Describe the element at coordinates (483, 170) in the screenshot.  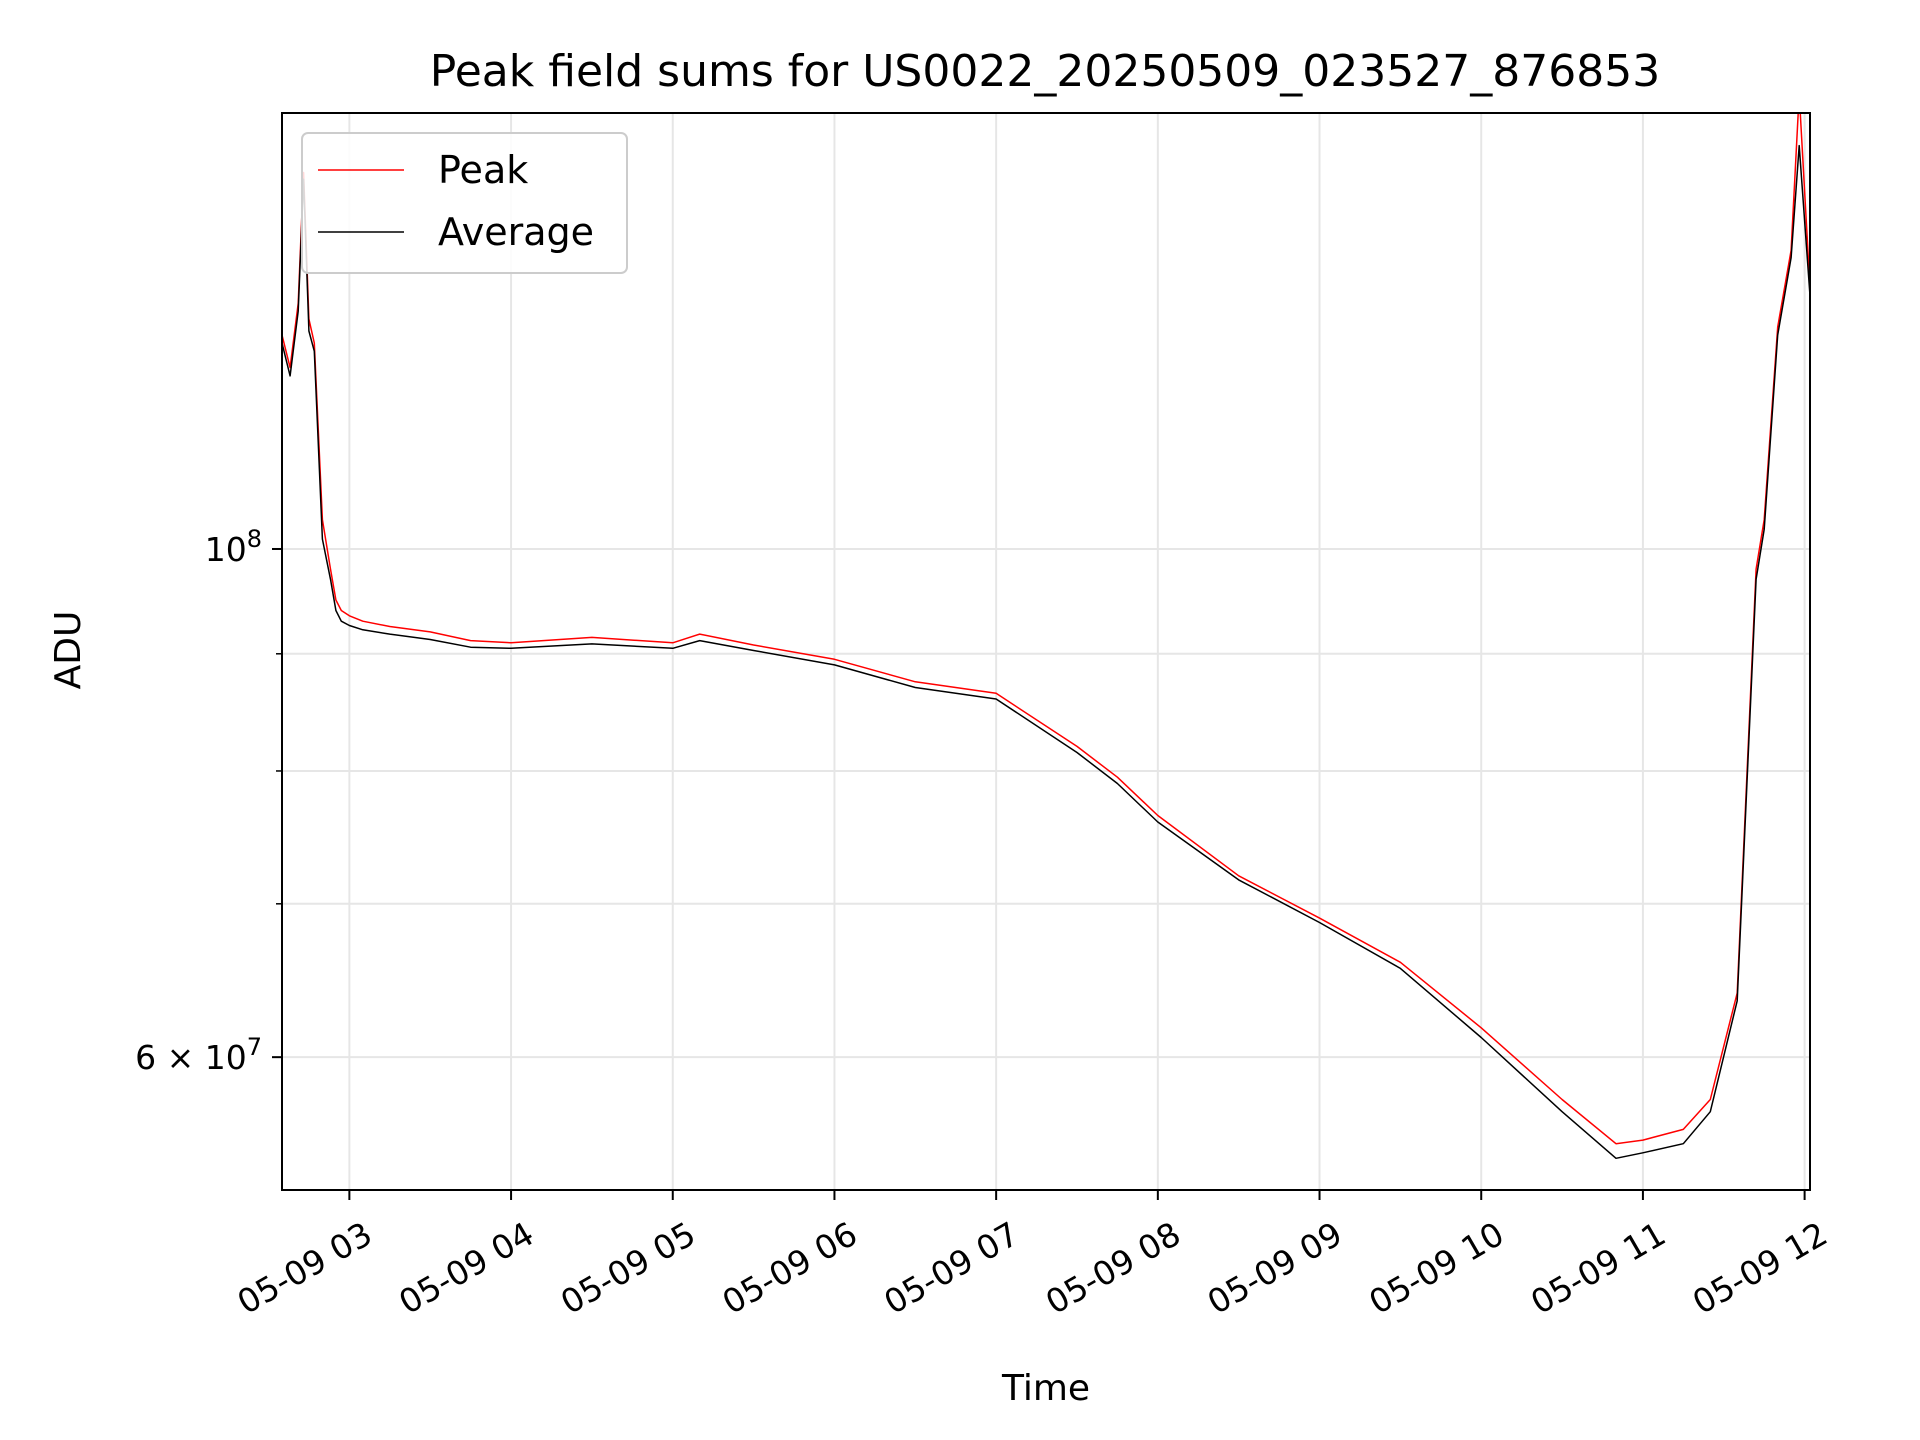
I see `legend-peak-label: Peak` at that location.